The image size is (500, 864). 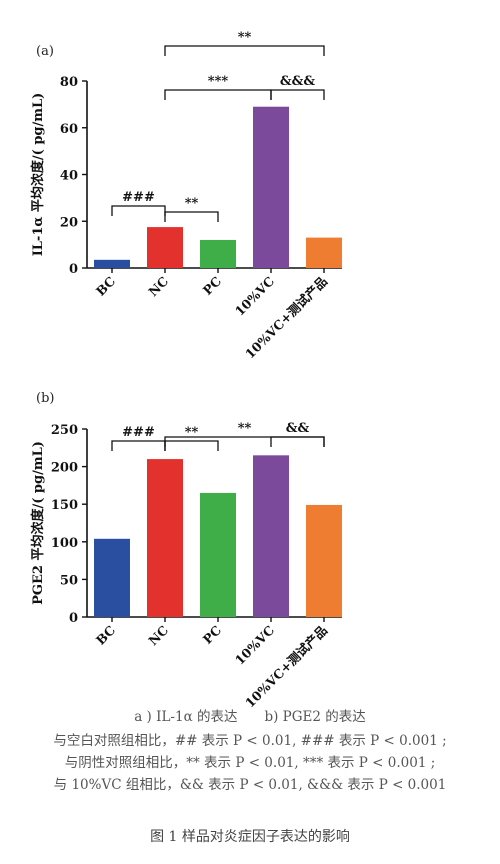 I want to click on panel-b-y-axis-label: PGE2 平均浓度/( pg/mL), so click(x=38, y=523).